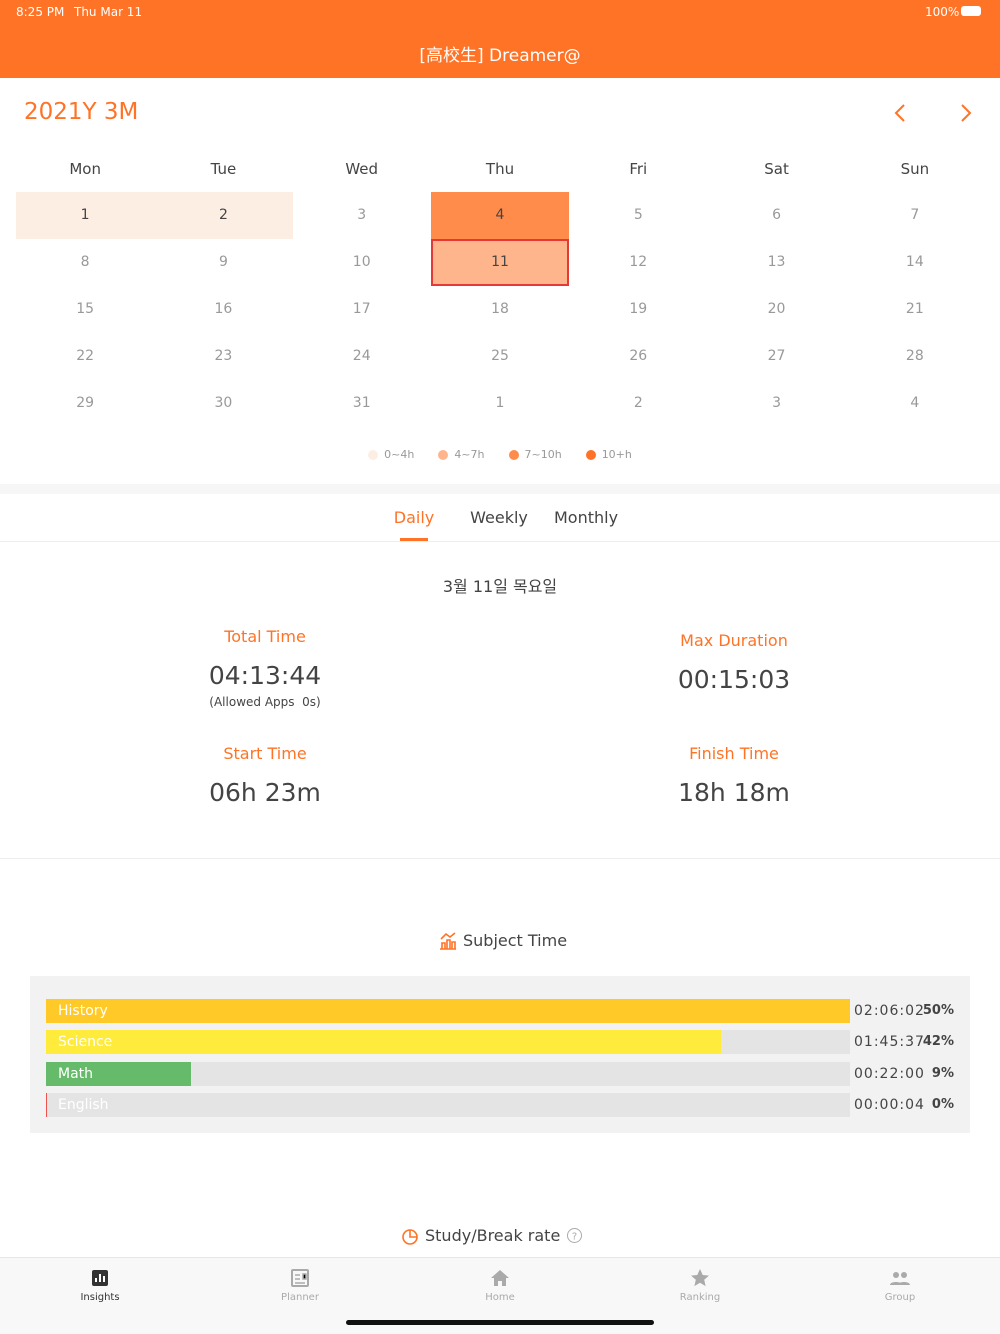 This screenshot has width=1000, height=1334. What do you see at coordinates (889, 1073) in the screenshot?
I see `subject-time: 00:22:00` at bounding box center [889, 1073].